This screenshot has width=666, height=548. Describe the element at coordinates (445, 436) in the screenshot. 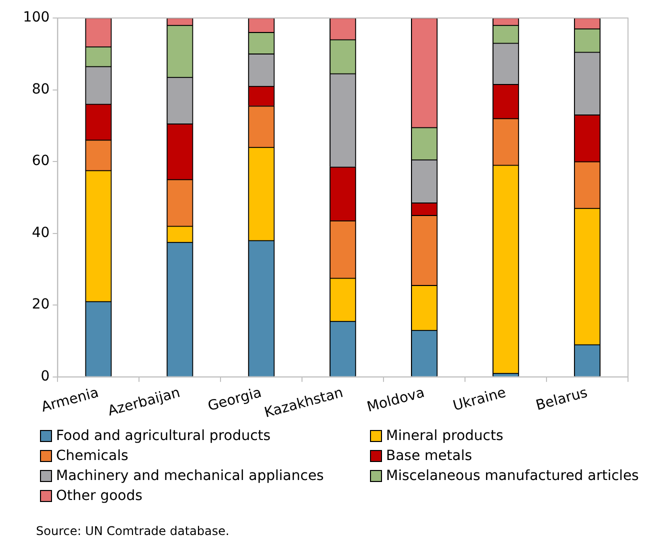

I see `legend-label: Mineral products` at that location.